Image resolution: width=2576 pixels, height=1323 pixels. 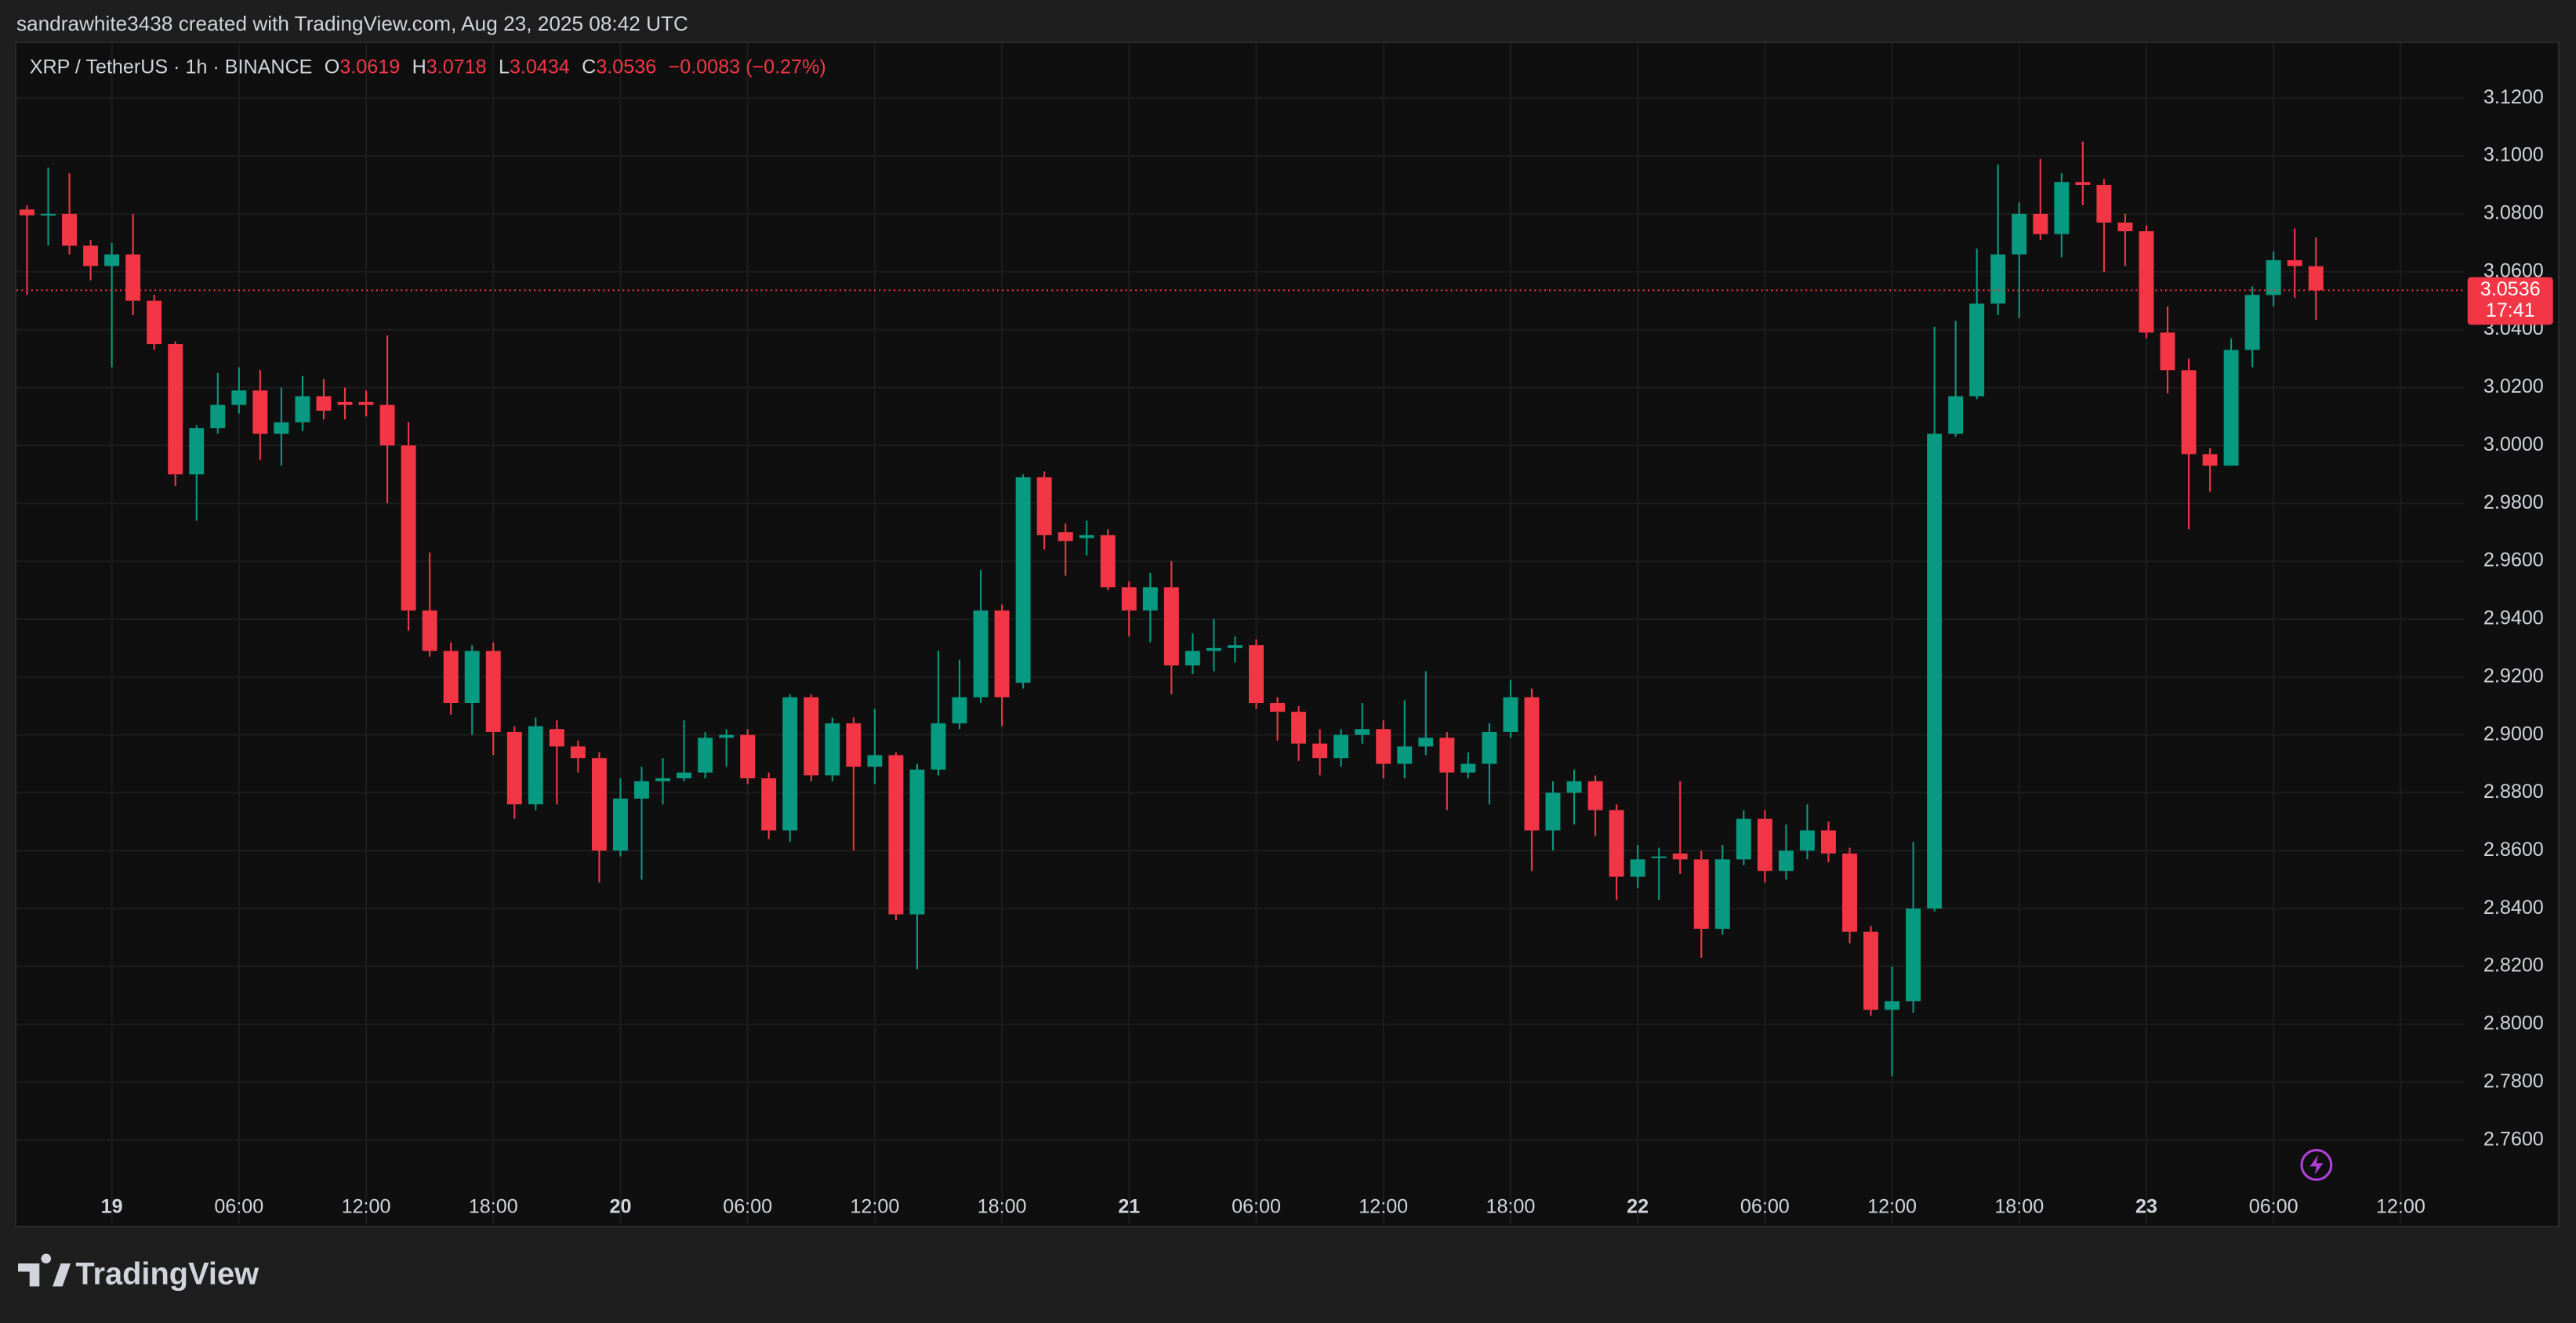 What do you see at coordinates (2513, 792) in the screenshot?
I see `y-tick-label: 2.8800` at bounding box center [2513, 792].